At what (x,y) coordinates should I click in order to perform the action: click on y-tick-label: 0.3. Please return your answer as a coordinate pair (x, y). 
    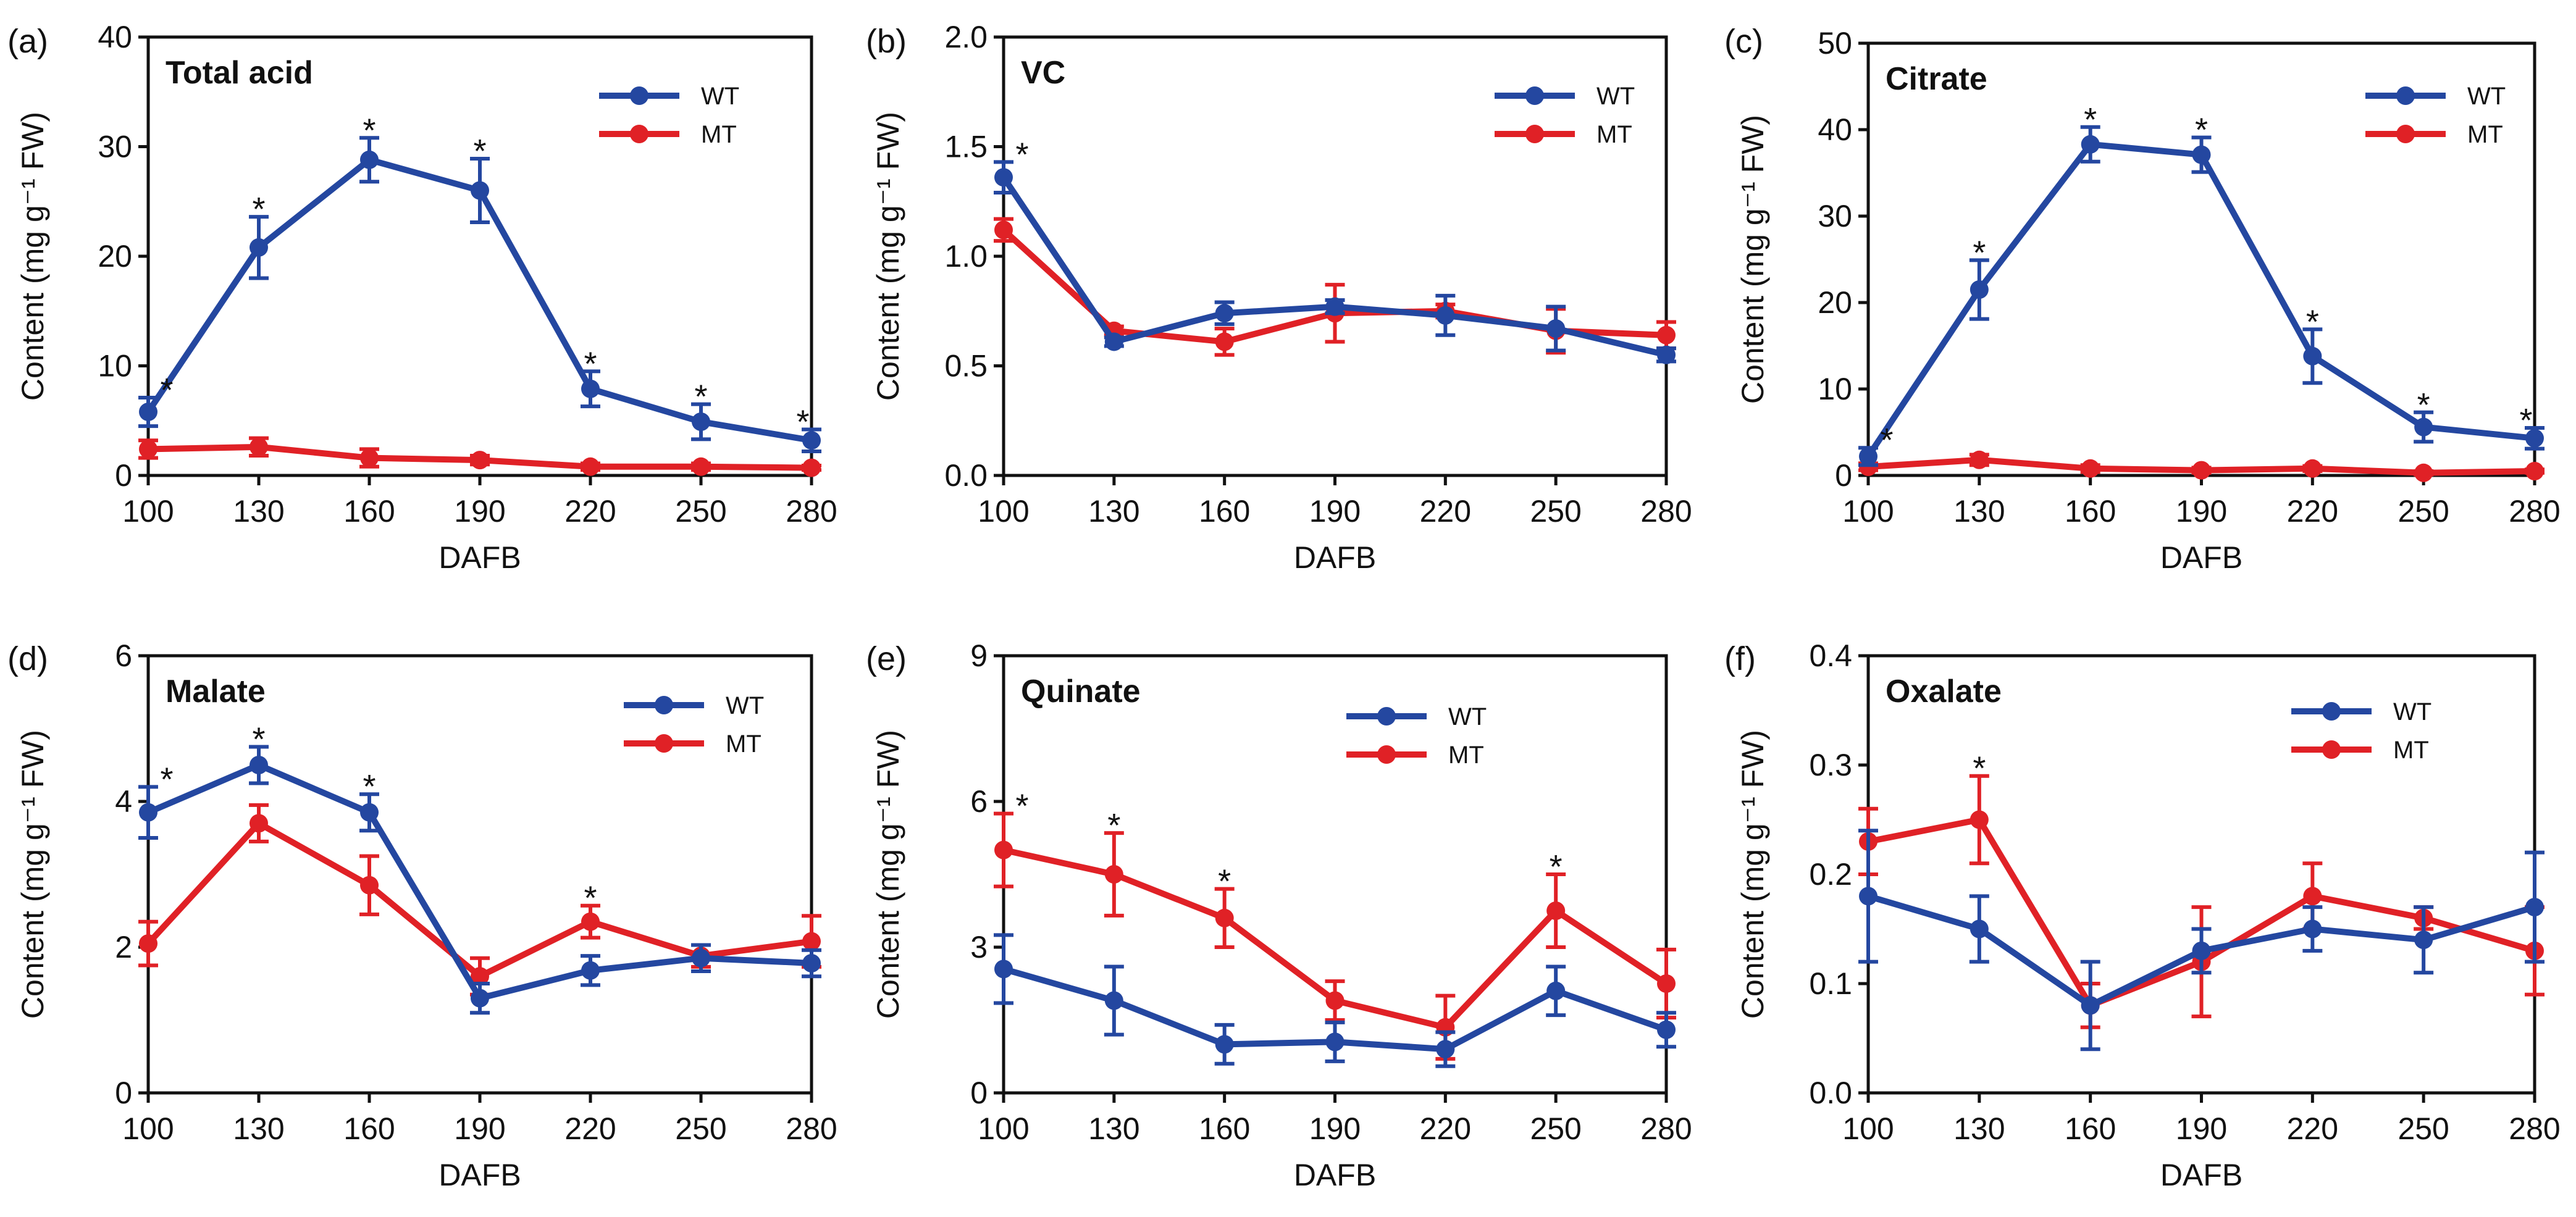
    Looking at the image, I should click on (1830, 765).